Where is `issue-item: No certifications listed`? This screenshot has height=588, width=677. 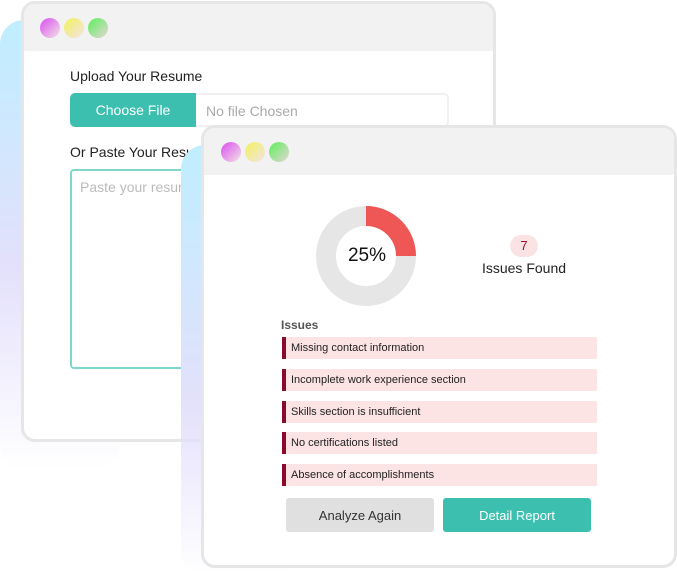 issue-item: No certifications listed is located at coordinates (439, 443).